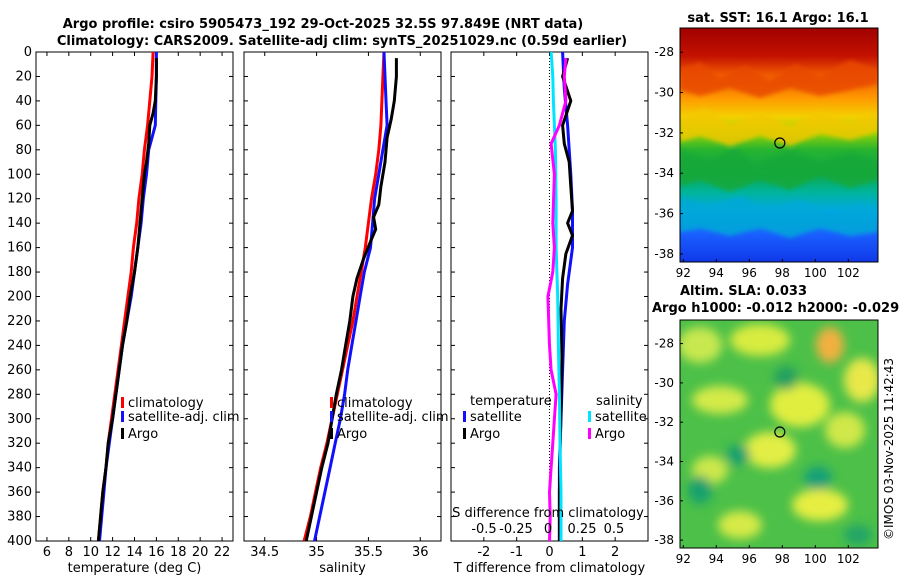 This screenshot has height=580, width=900. What do you see at coordinates (516, 529) in the screenshot?
I see `s-tick-label: -0.25` at bounding box center [516, 529].